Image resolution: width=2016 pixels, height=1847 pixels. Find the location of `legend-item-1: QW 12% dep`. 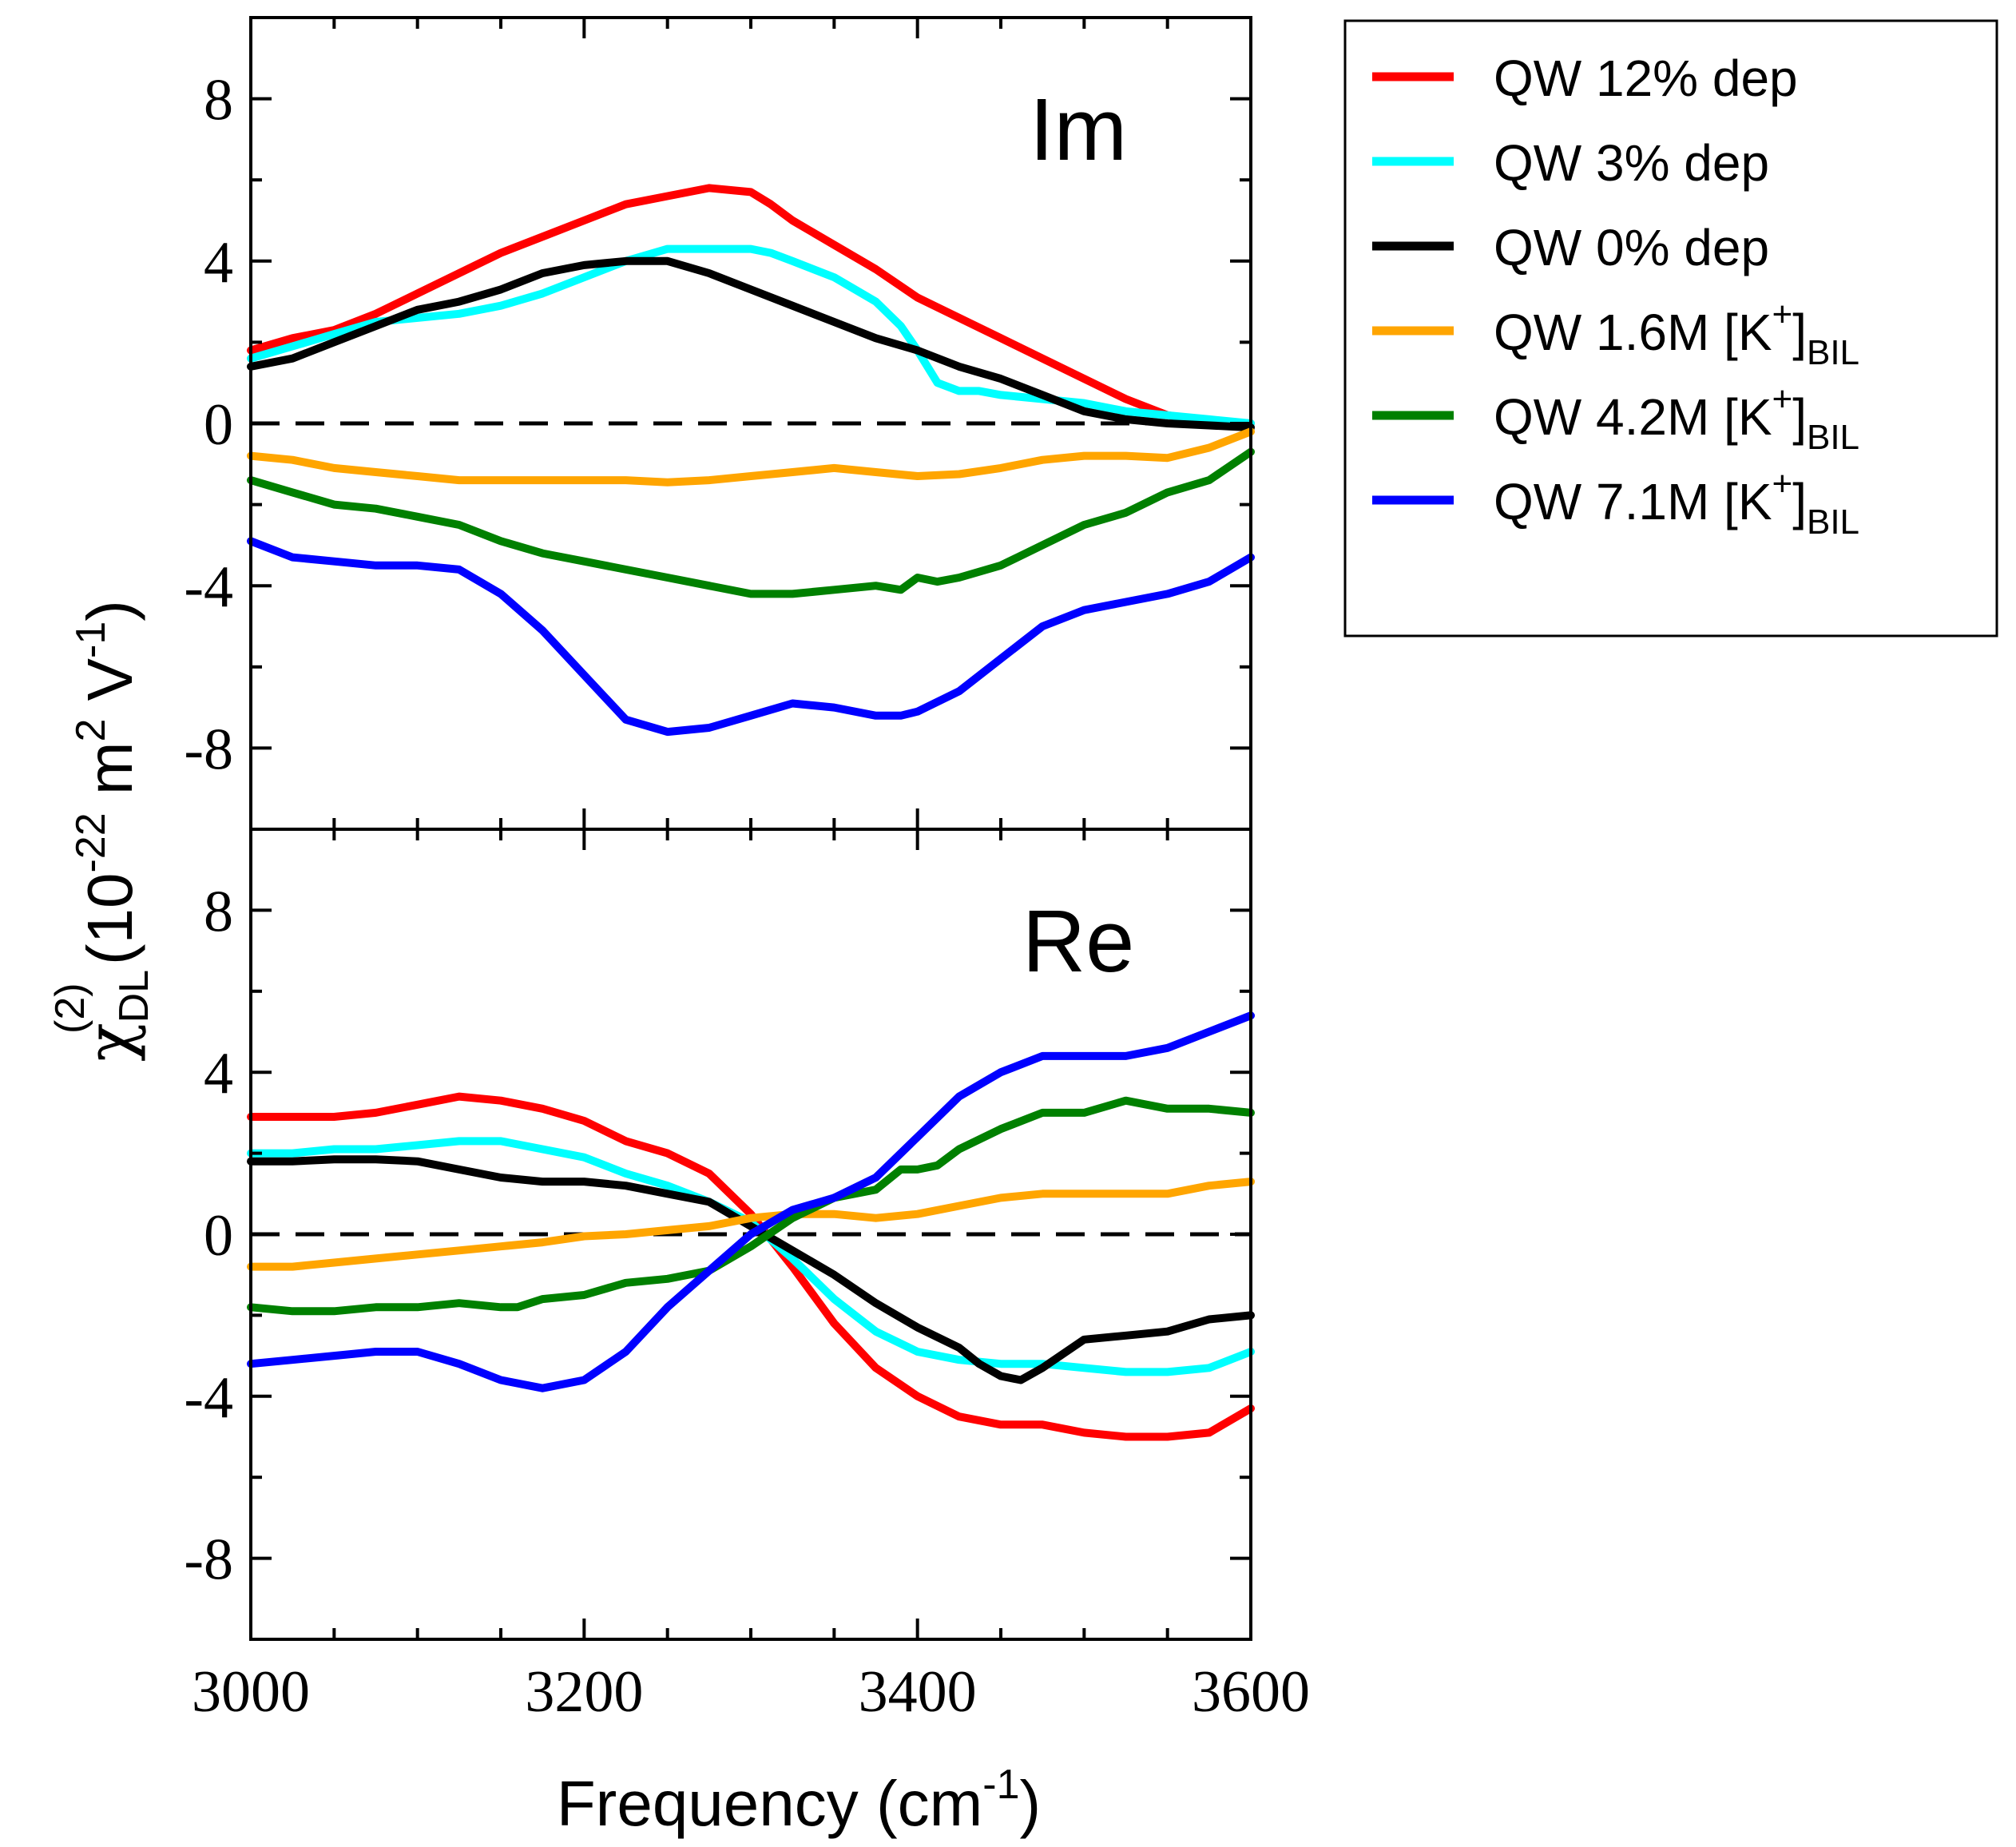

legend-item-1: QW 12% dep is located at coordinates (1585, 78).